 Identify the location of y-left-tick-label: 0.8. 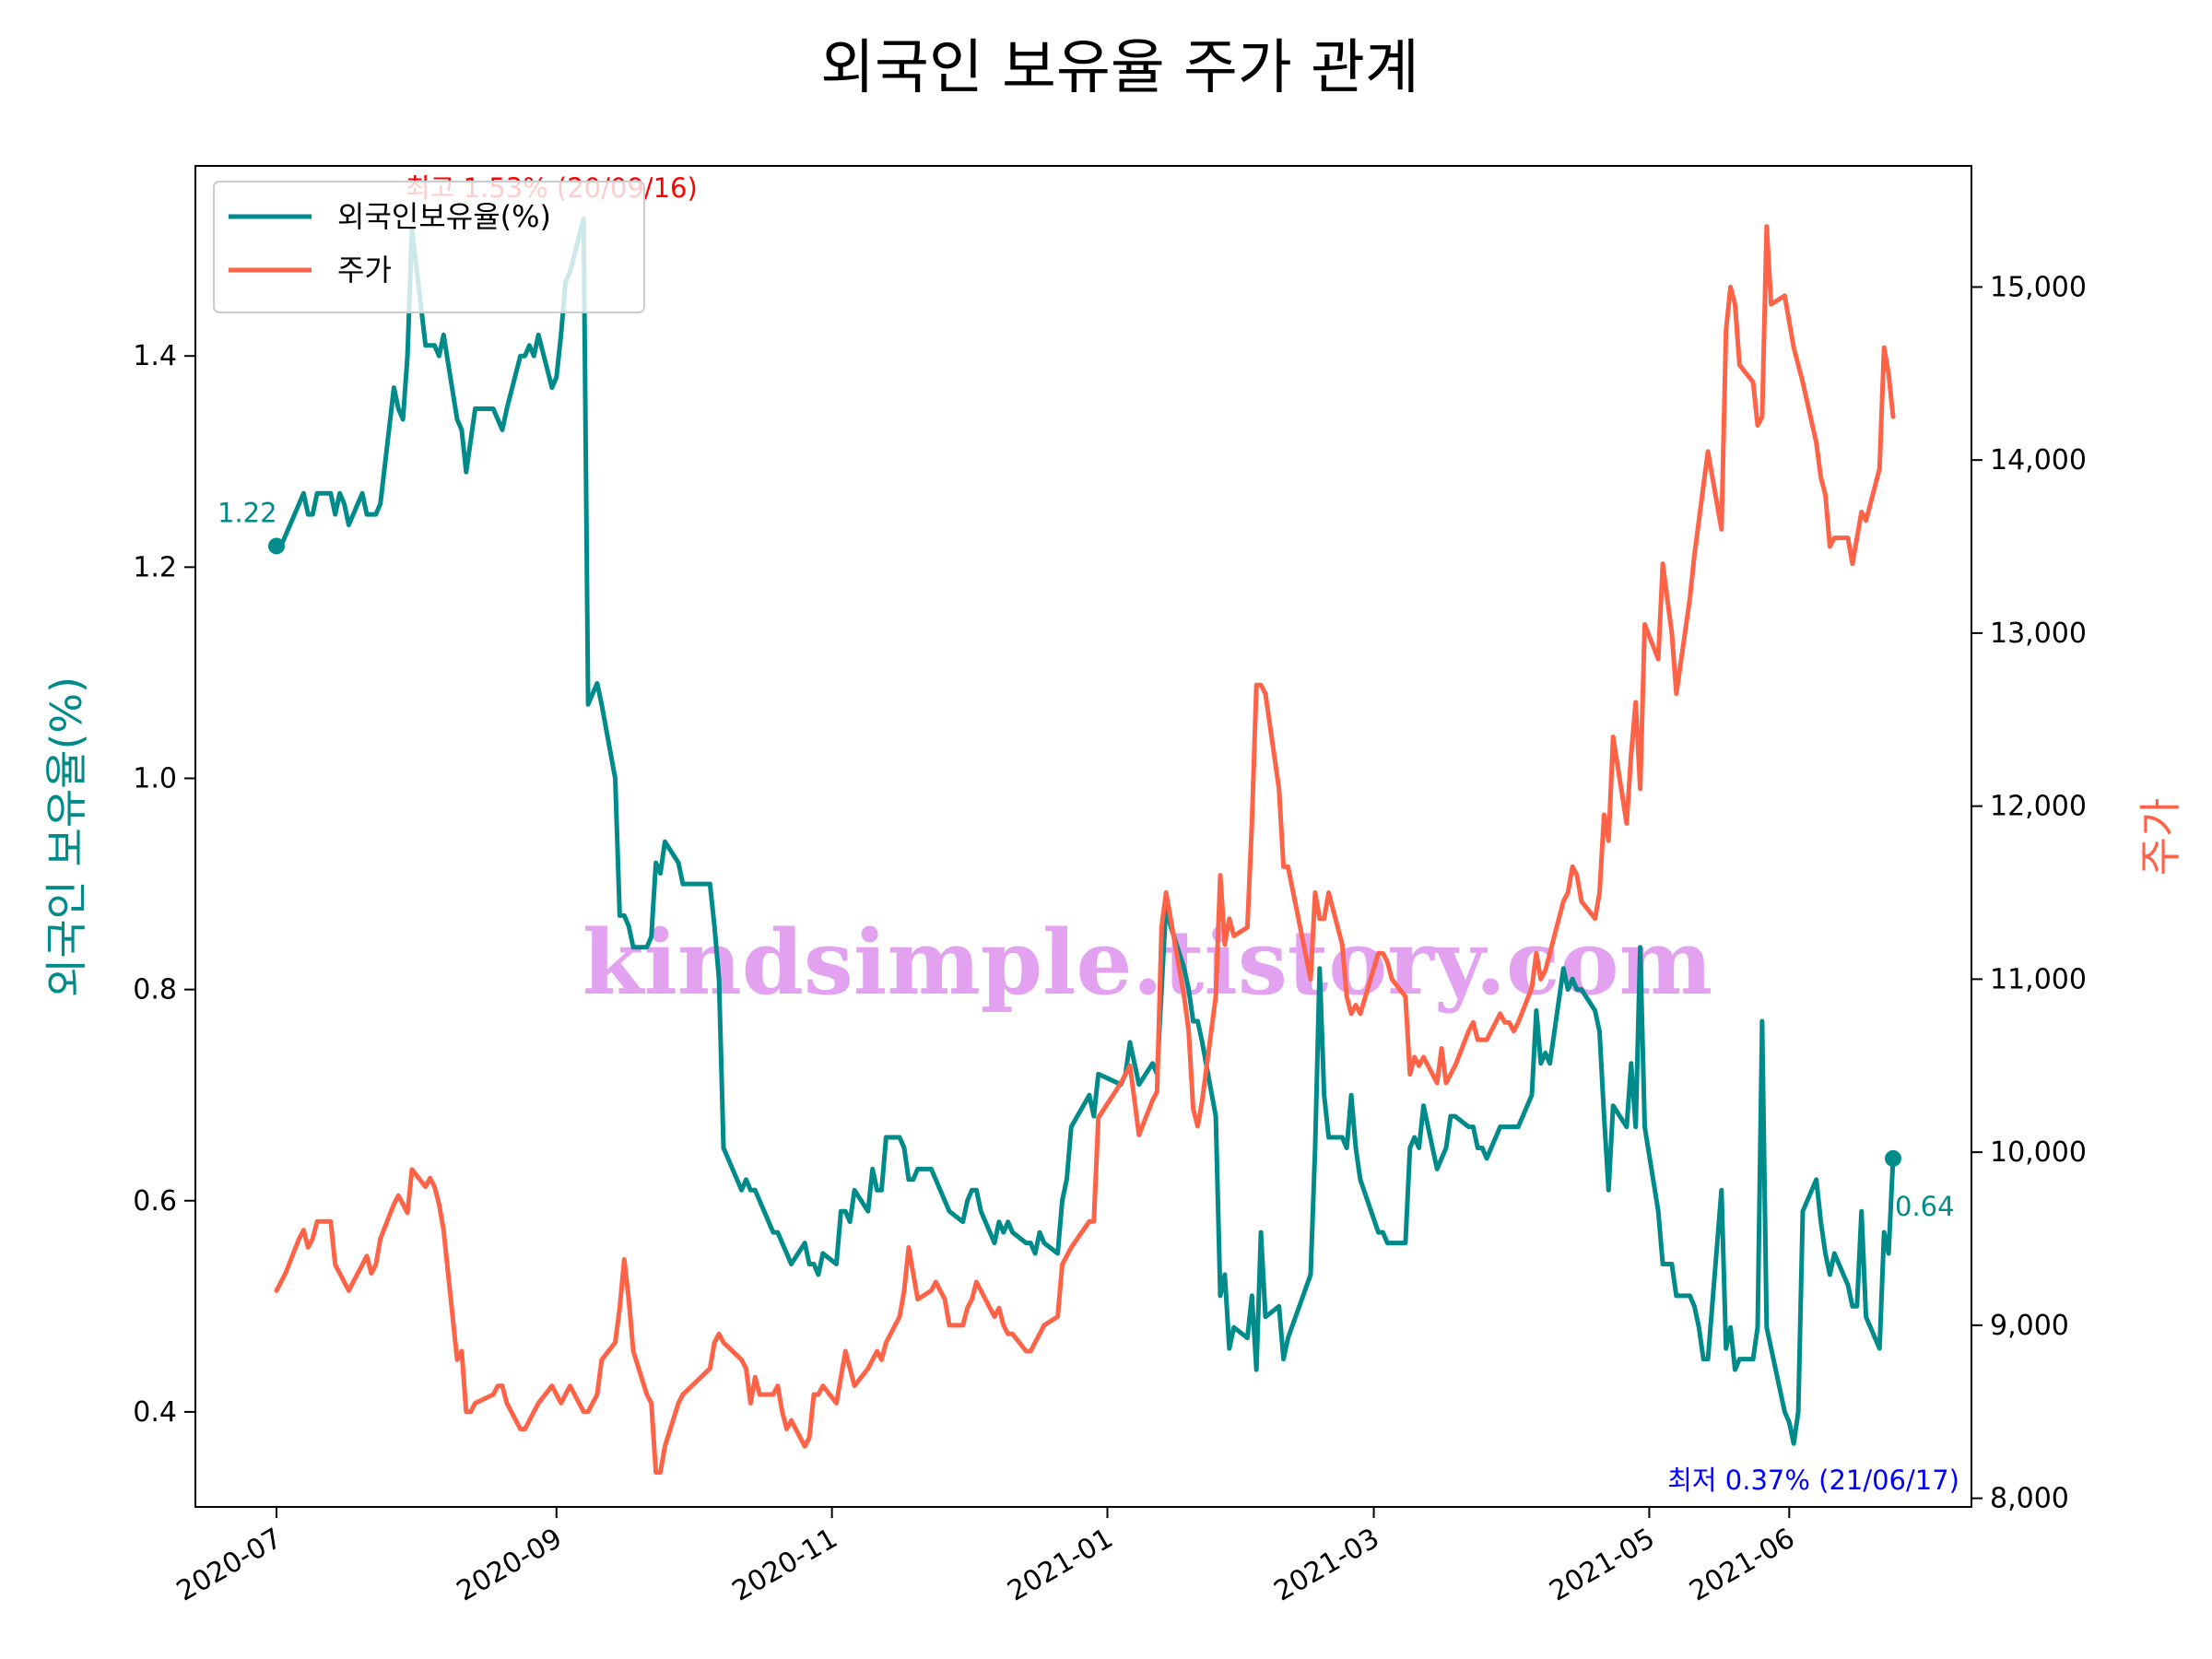
(155, 990).